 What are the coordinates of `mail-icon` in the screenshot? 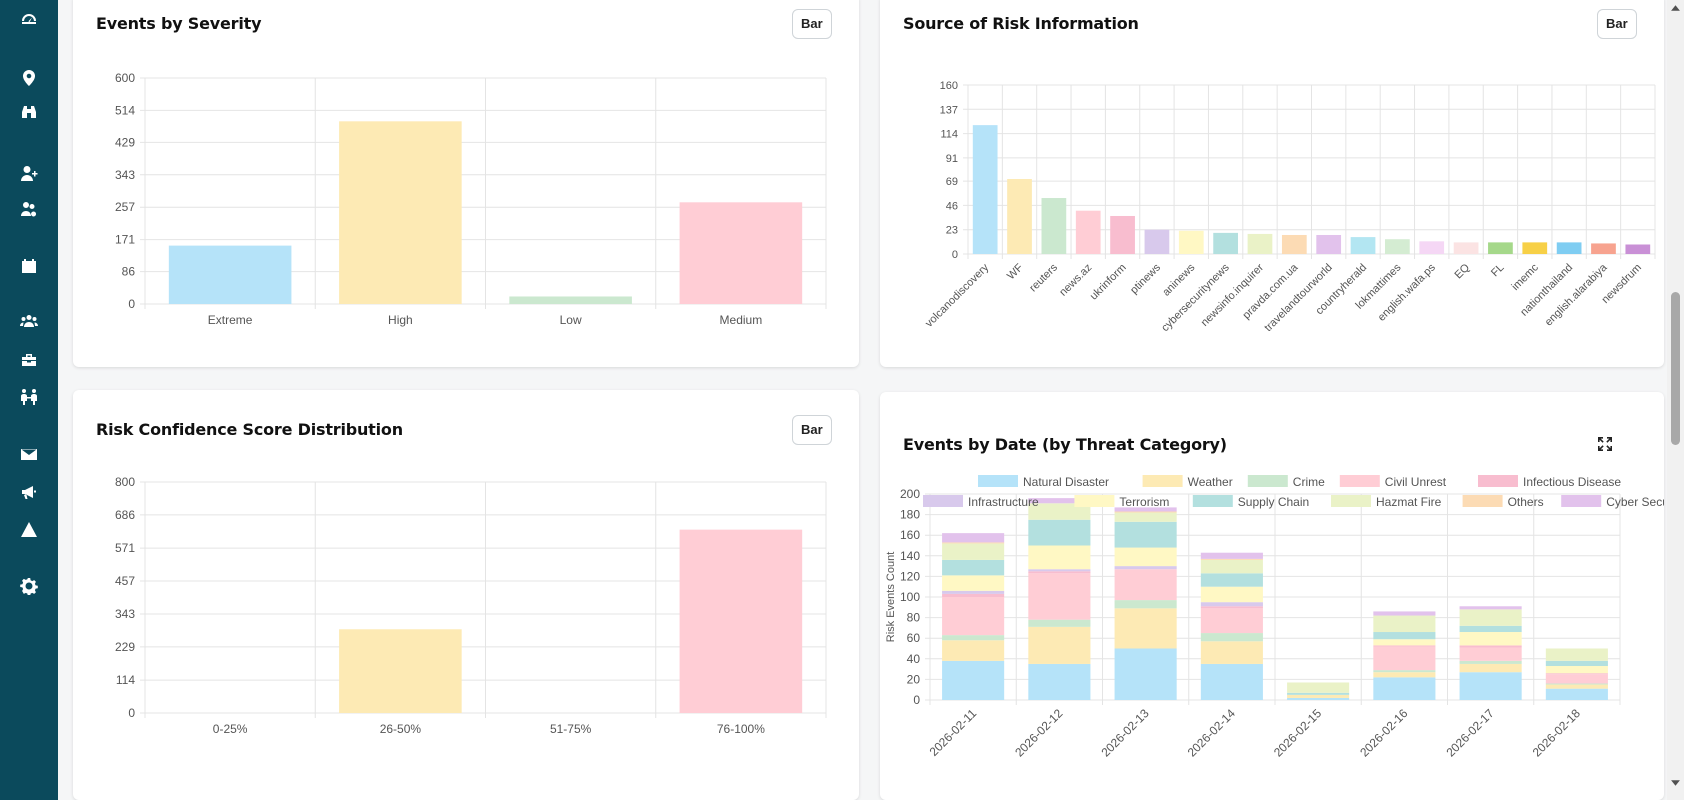 It's located at (29, 454).